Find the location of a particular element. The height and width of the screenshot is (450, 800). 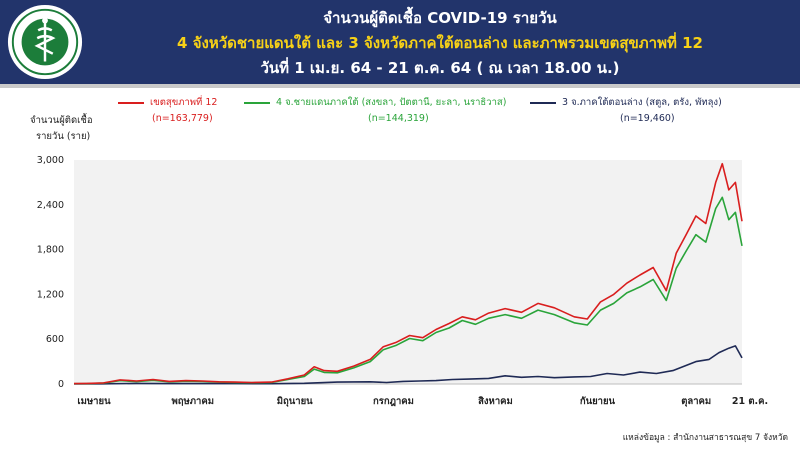

legend-swatch-region12 is located at coordinates (131, 102).